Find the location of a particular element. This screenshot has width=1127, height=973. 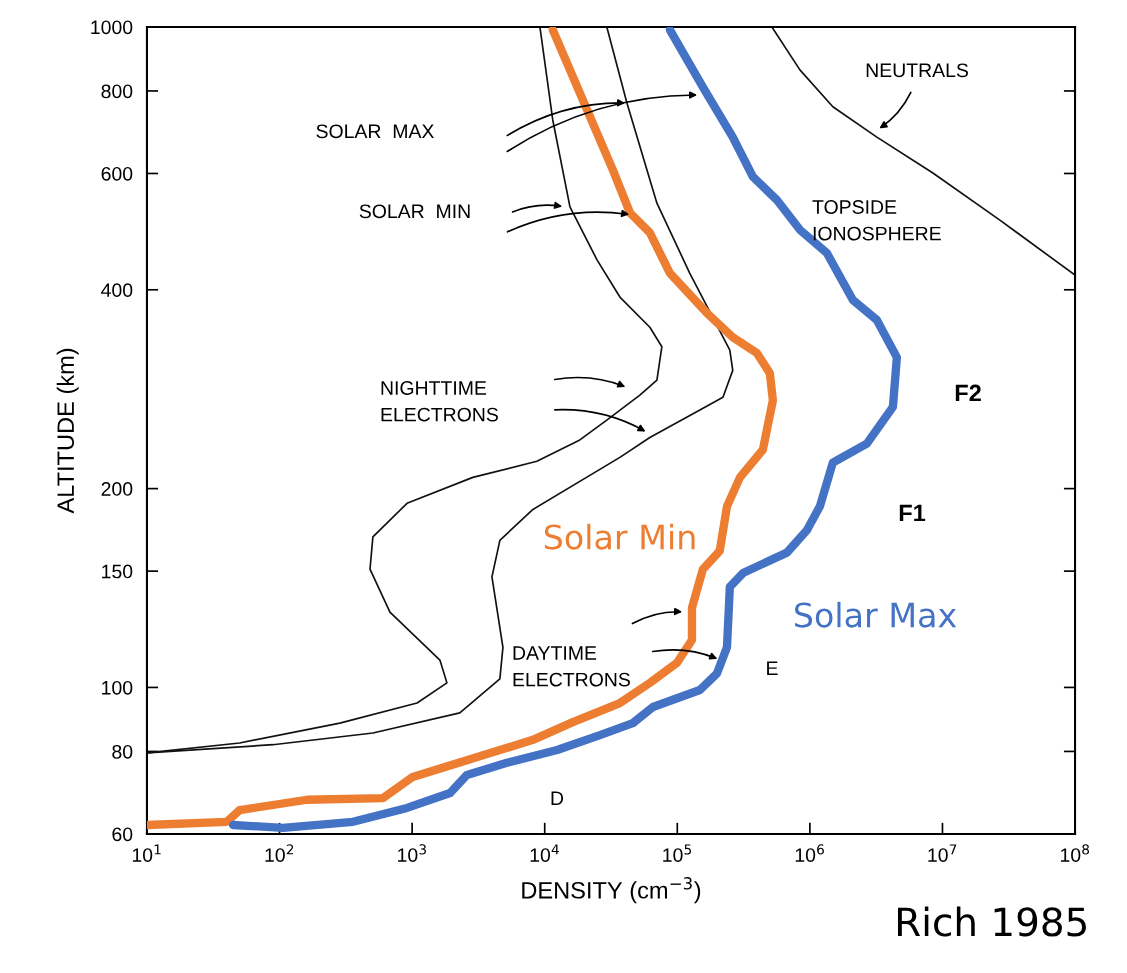

x-tick-label: 10$^{2}$ is located at coordinates (279, 853).